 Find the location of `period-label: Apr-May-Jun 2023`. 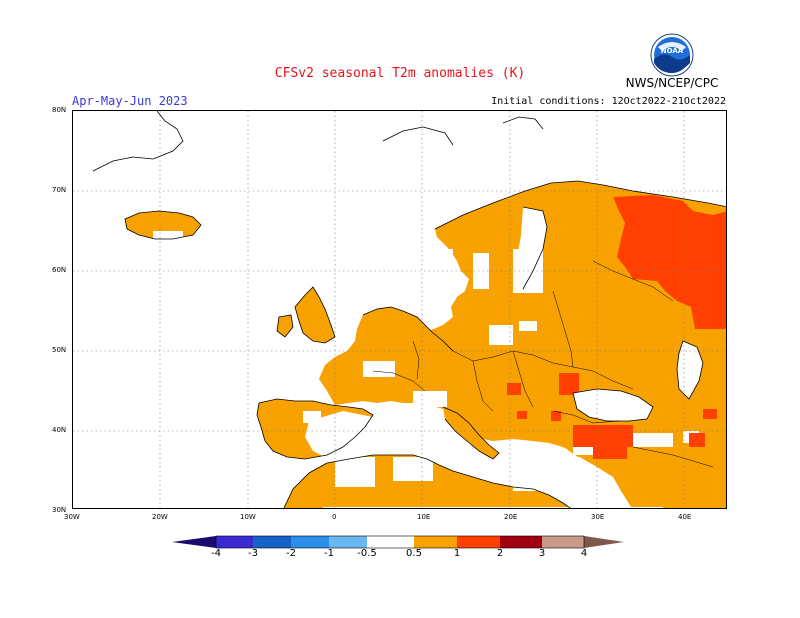

period-label: Apr-May-Jun 2023 is located at coordinates (130, 101).